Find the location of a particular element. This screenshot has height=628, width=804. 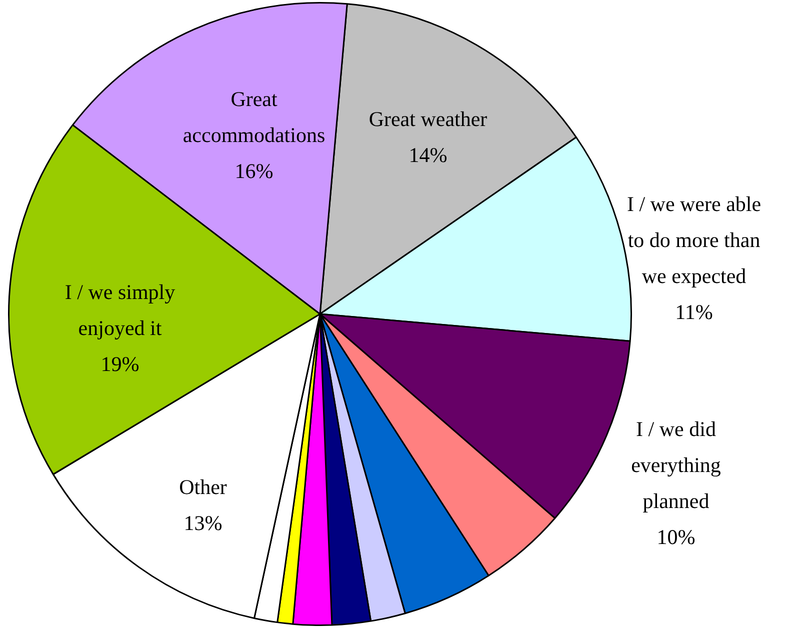

data-label: 11% is located at coordinates (694, 312).